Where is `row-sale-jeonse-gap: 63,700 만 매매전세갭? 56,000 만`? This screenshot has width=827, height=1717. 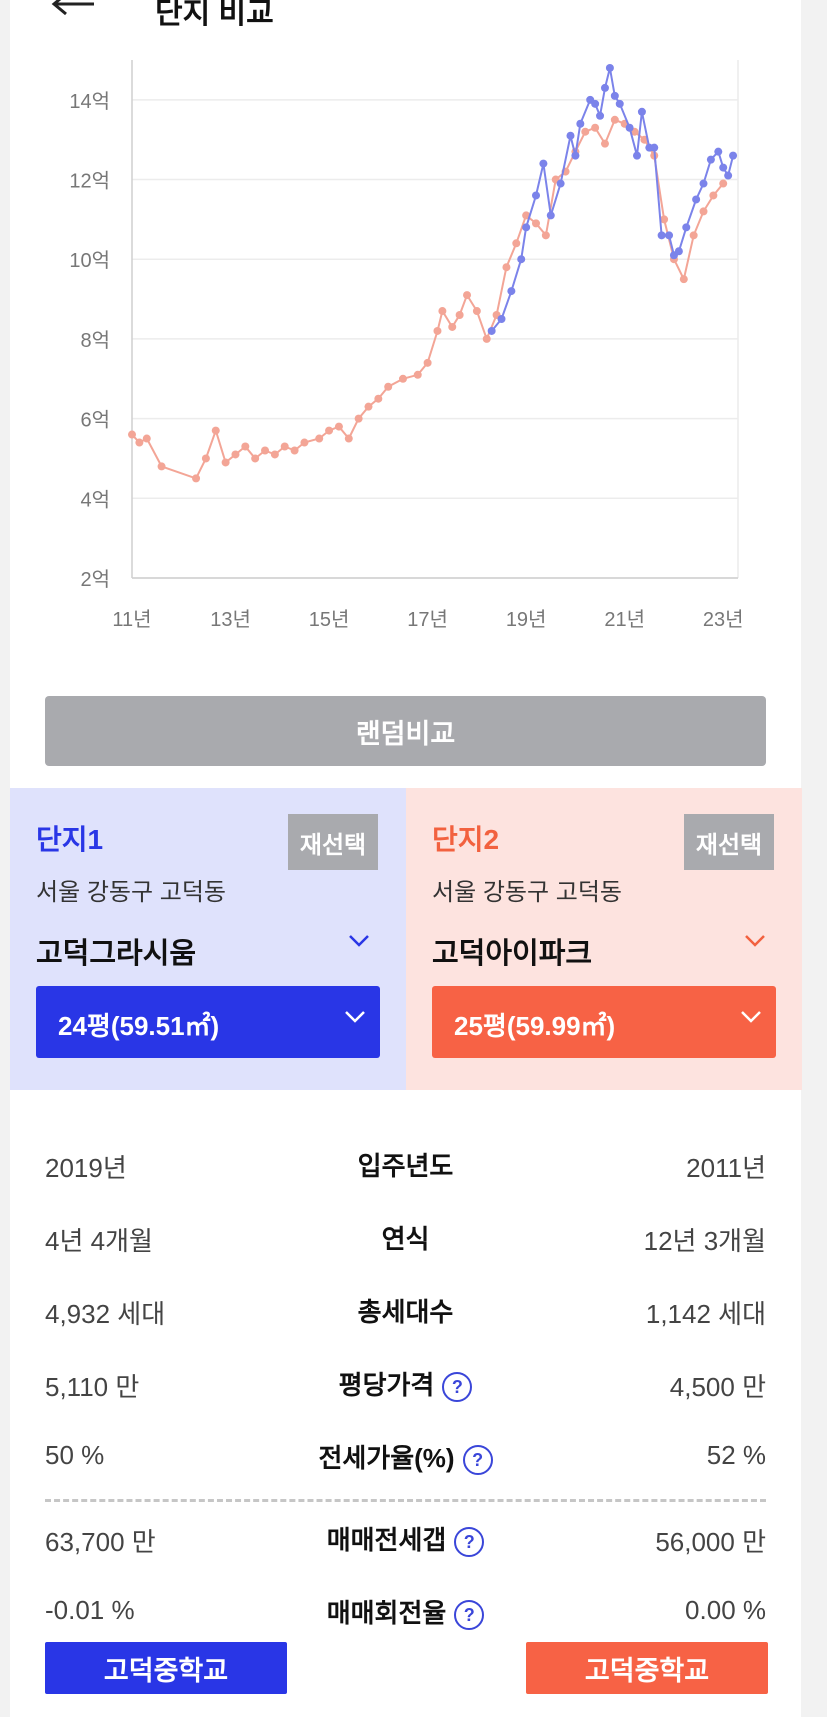 row-sale-jeonse-gap: 63,700 만 매매전세갭? 56,000 만 is located at coordinates (405, 1540).